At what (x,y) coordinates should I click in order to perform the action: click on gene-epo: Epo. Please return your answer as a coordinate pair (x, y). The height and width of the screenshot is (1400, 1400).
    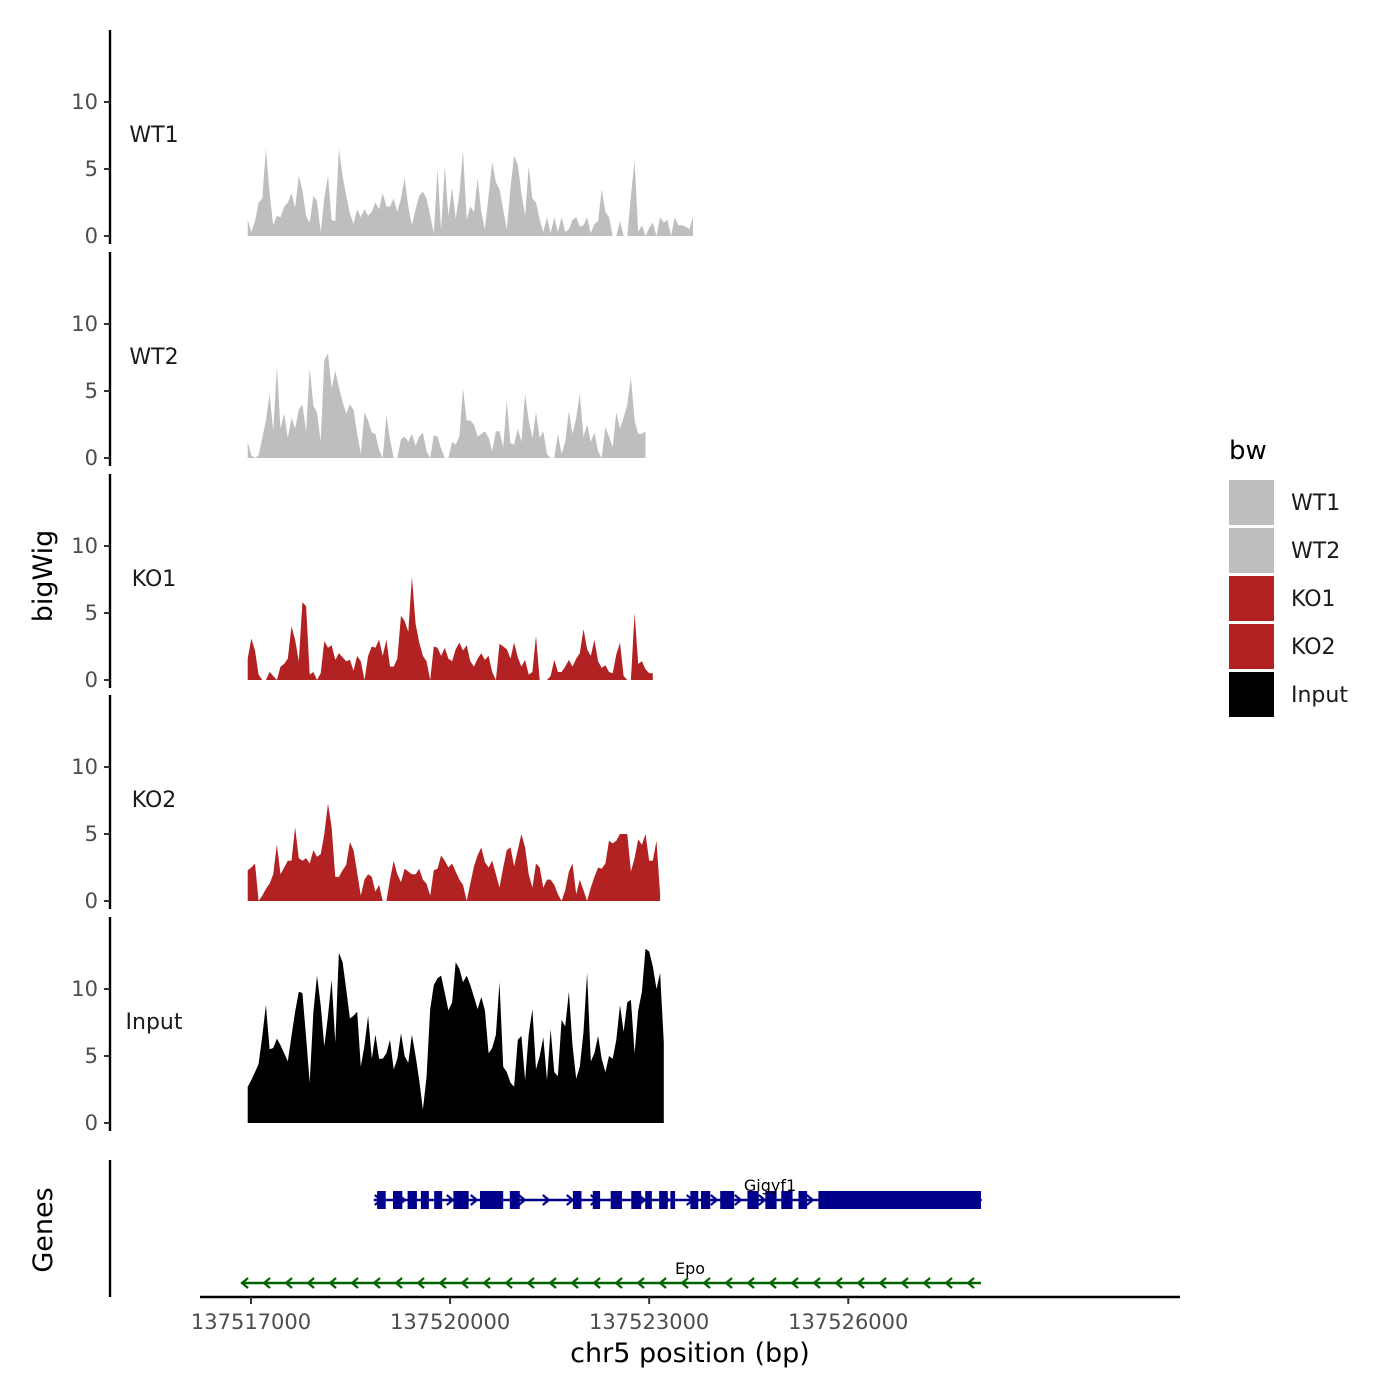
    Looking at the image, I should click on (610, 1274).